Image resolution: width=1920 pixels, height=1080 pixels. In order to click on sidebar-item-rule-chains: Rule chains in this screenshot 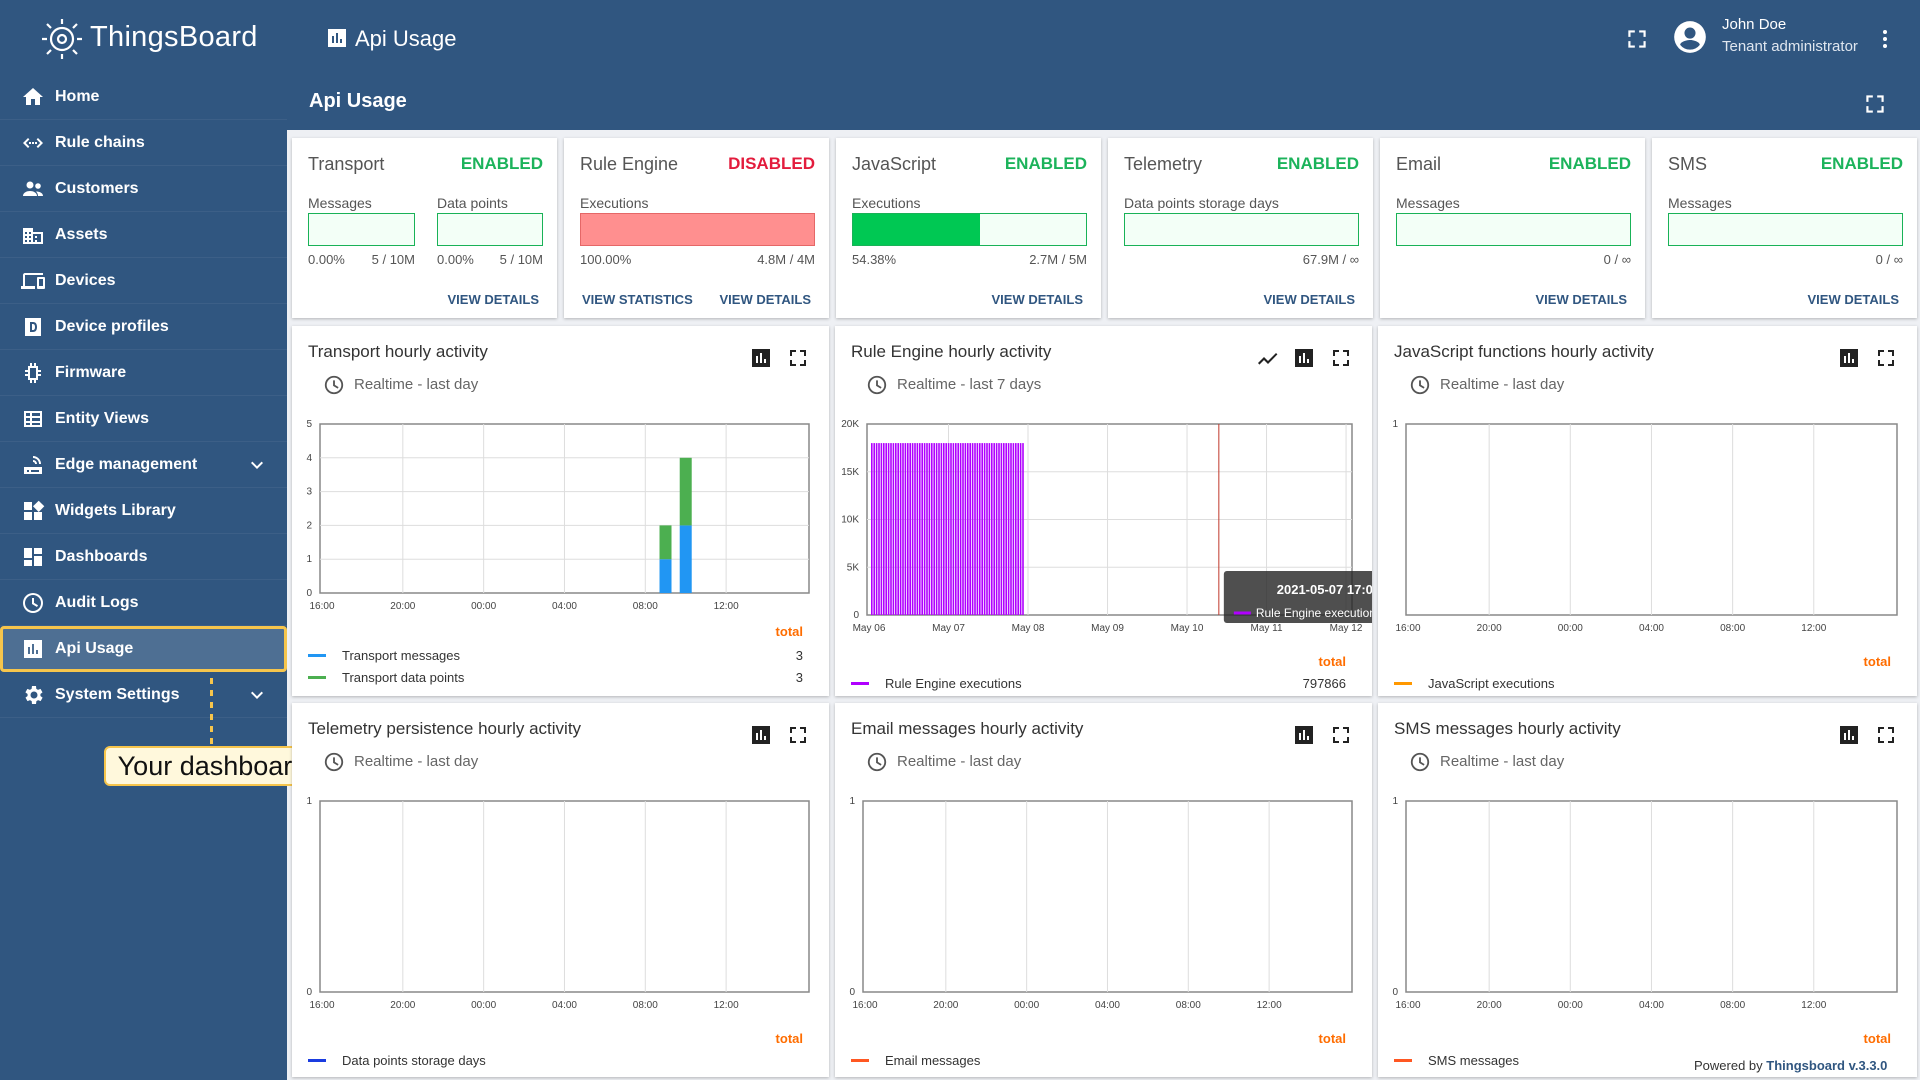, I will do `click(143, 143)`.